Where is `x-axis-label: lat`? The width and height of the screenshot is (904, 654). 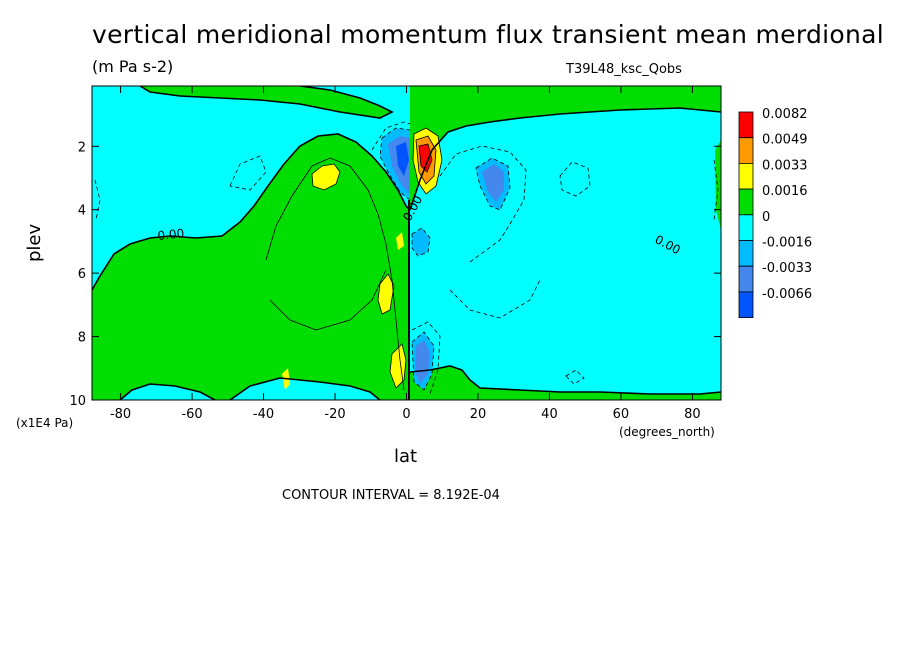
x-axis-label: lat is located at coordinates (406, 456).